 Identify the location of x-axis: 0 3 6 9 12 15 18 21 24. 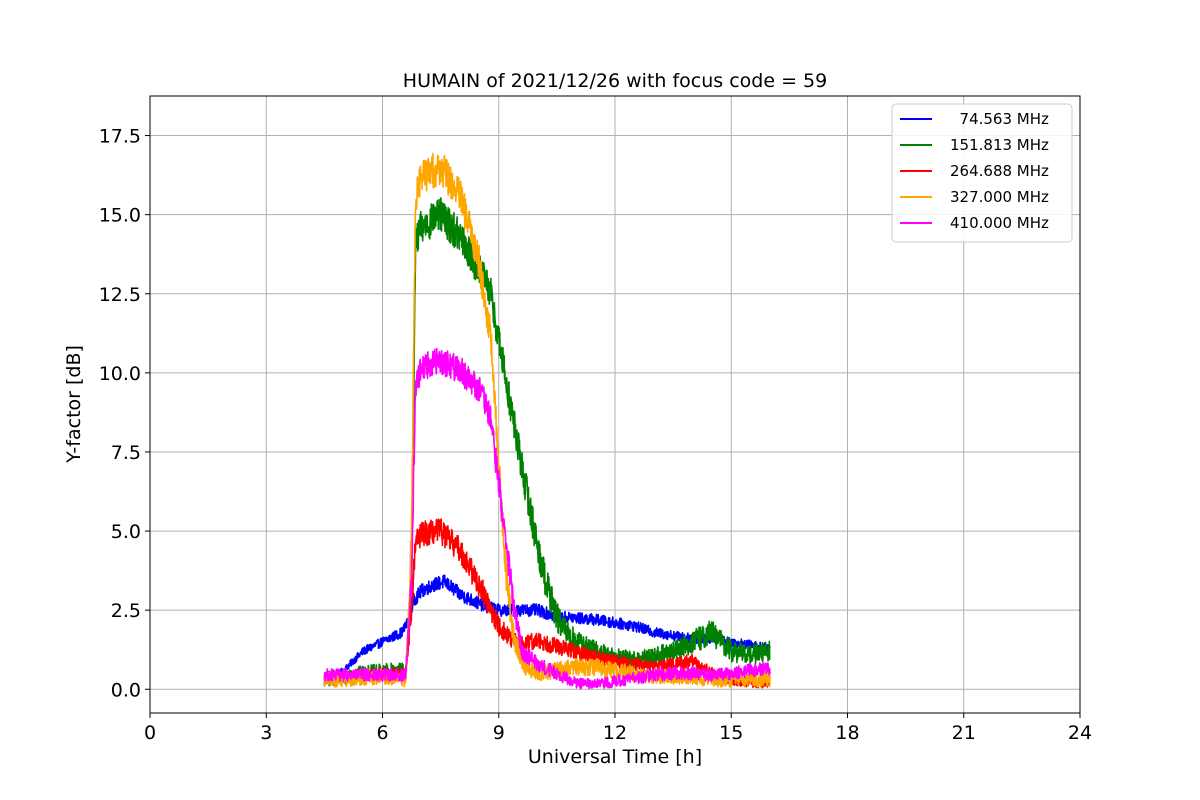
(618, 728).